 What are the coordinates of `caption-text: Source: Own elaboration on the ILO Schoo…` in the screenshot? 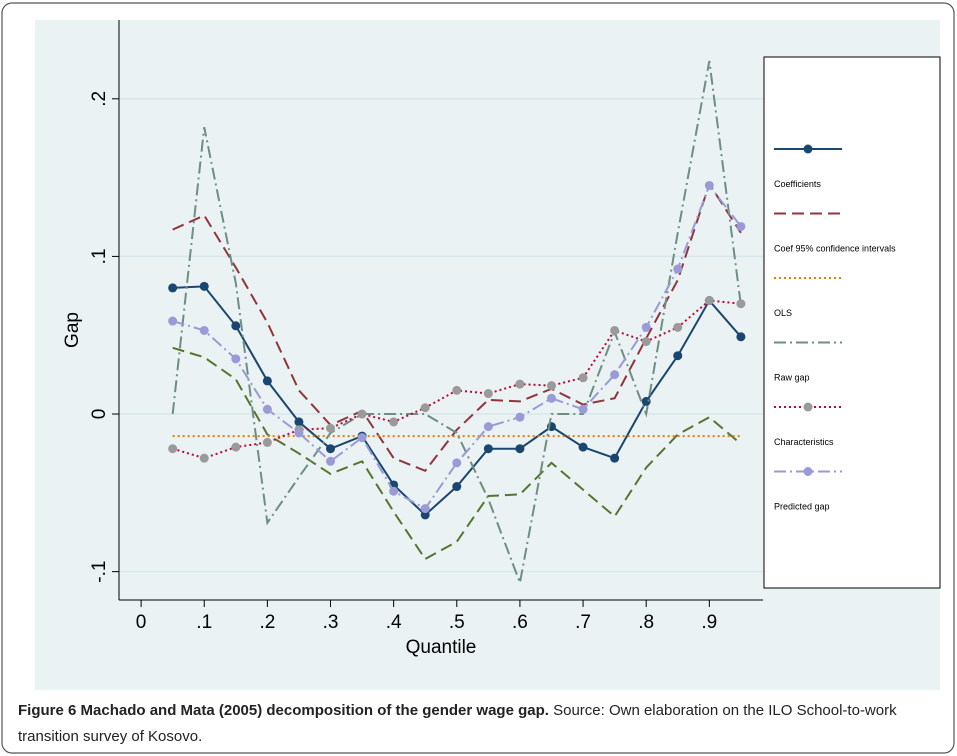 It's located at (457, 723).